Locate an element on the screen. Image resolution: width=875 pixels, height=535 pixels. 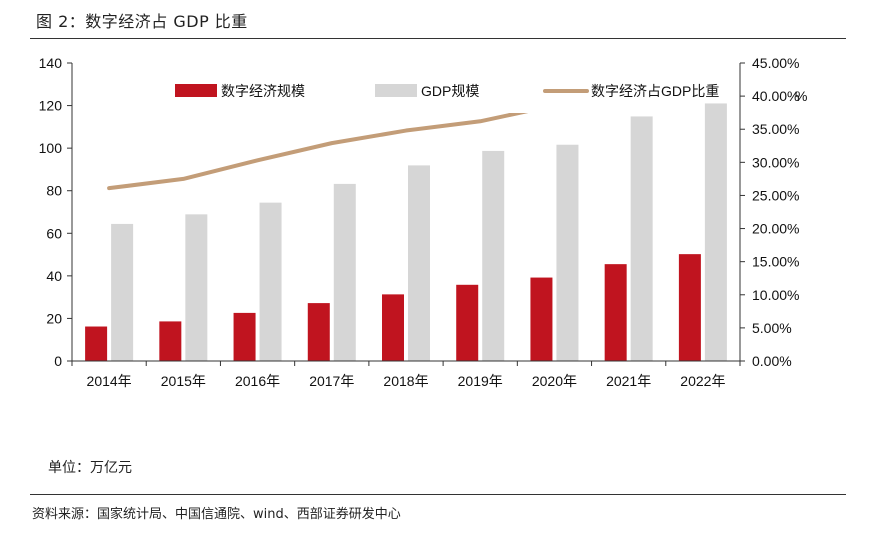
legend-label-share: 数字经济占GDP比重 is located at coordinates (655, 91).